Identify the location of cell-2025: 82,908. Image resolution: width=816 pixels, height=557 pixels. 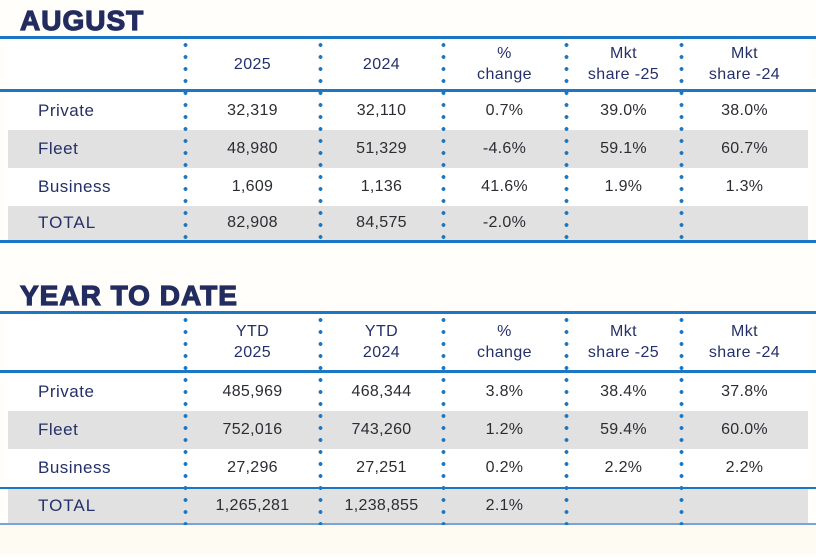
(252, 222).